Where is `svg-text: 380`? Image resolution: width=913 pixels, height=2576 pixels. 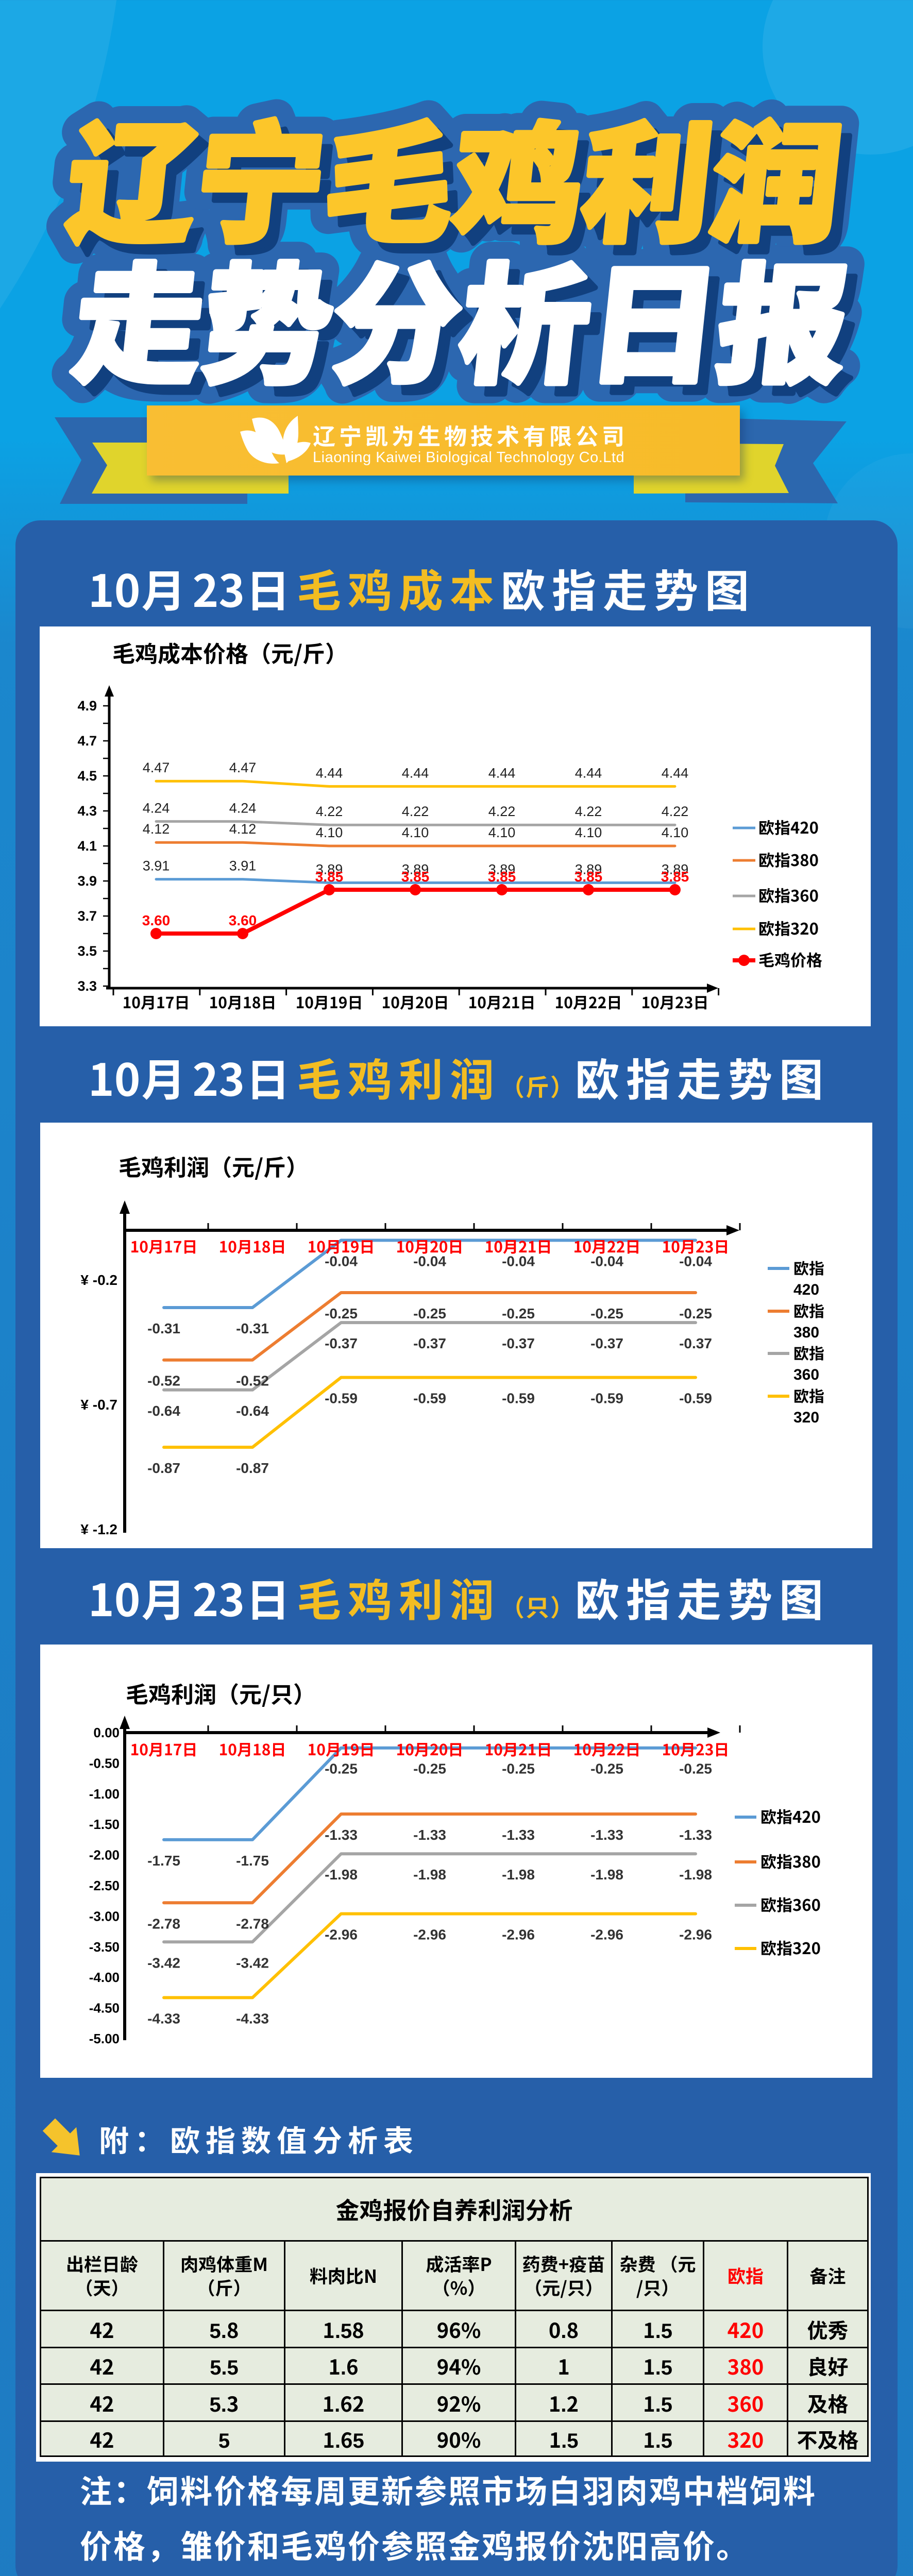
svg-text: 380 is located at coordinates (806, 1332).